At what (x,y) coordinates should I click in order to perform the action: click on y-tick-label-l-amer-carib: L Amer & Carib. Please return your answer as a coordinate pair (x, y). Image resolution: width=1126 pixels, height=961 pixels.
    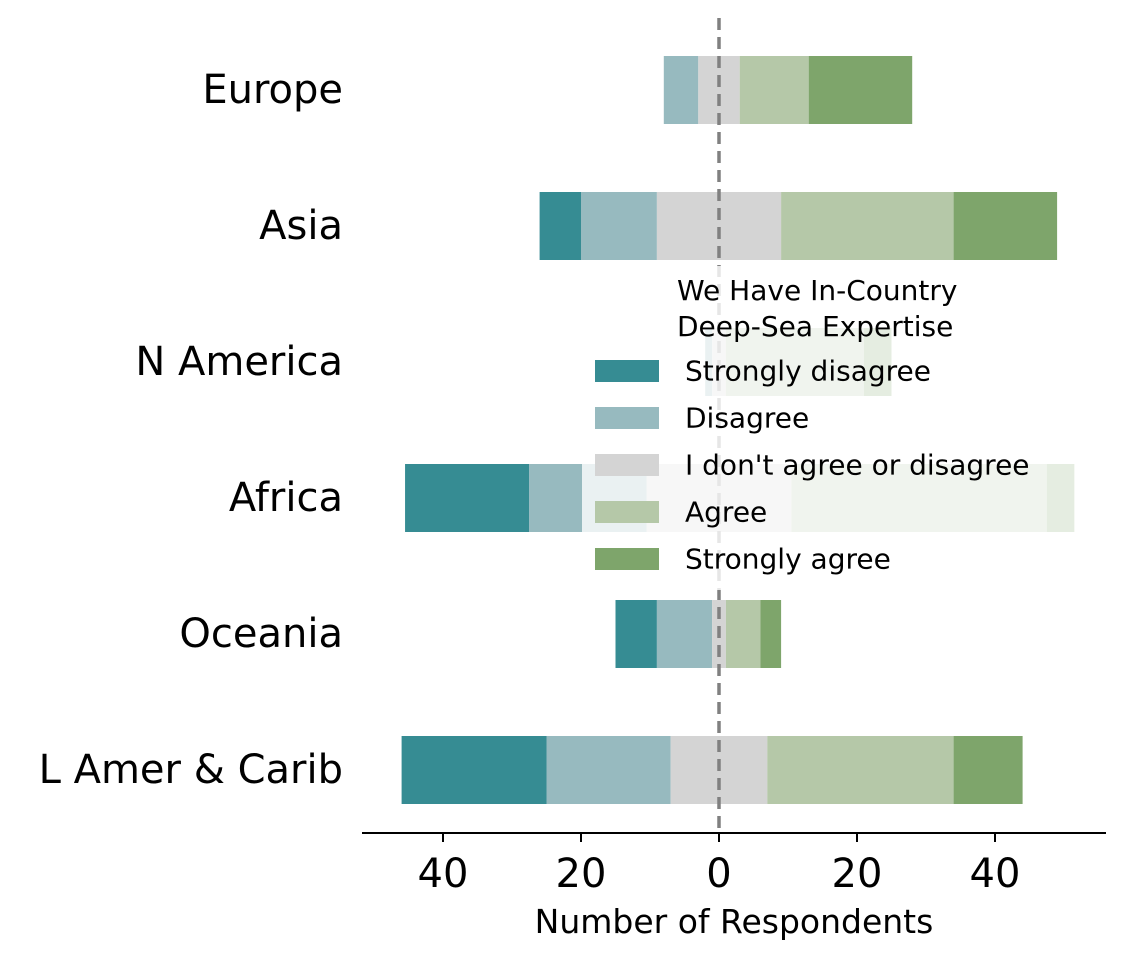
    Looking at the image, I should click on (191, 770).